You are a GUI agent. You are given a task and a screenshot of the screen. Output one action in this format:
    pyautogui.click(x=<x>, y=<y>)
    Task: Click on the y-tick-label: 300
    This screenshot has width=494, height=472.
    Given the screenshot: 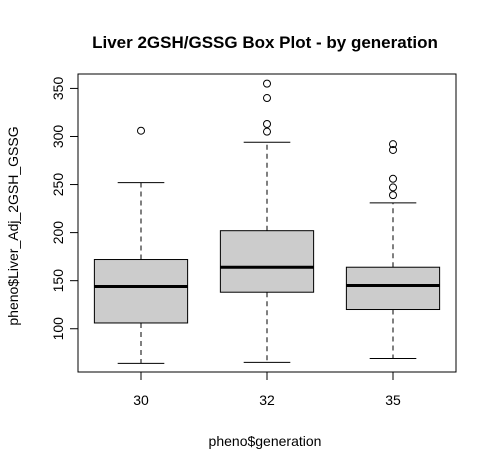 What is the action you would take?
    pyautogui.click(x=58, y=137)
    